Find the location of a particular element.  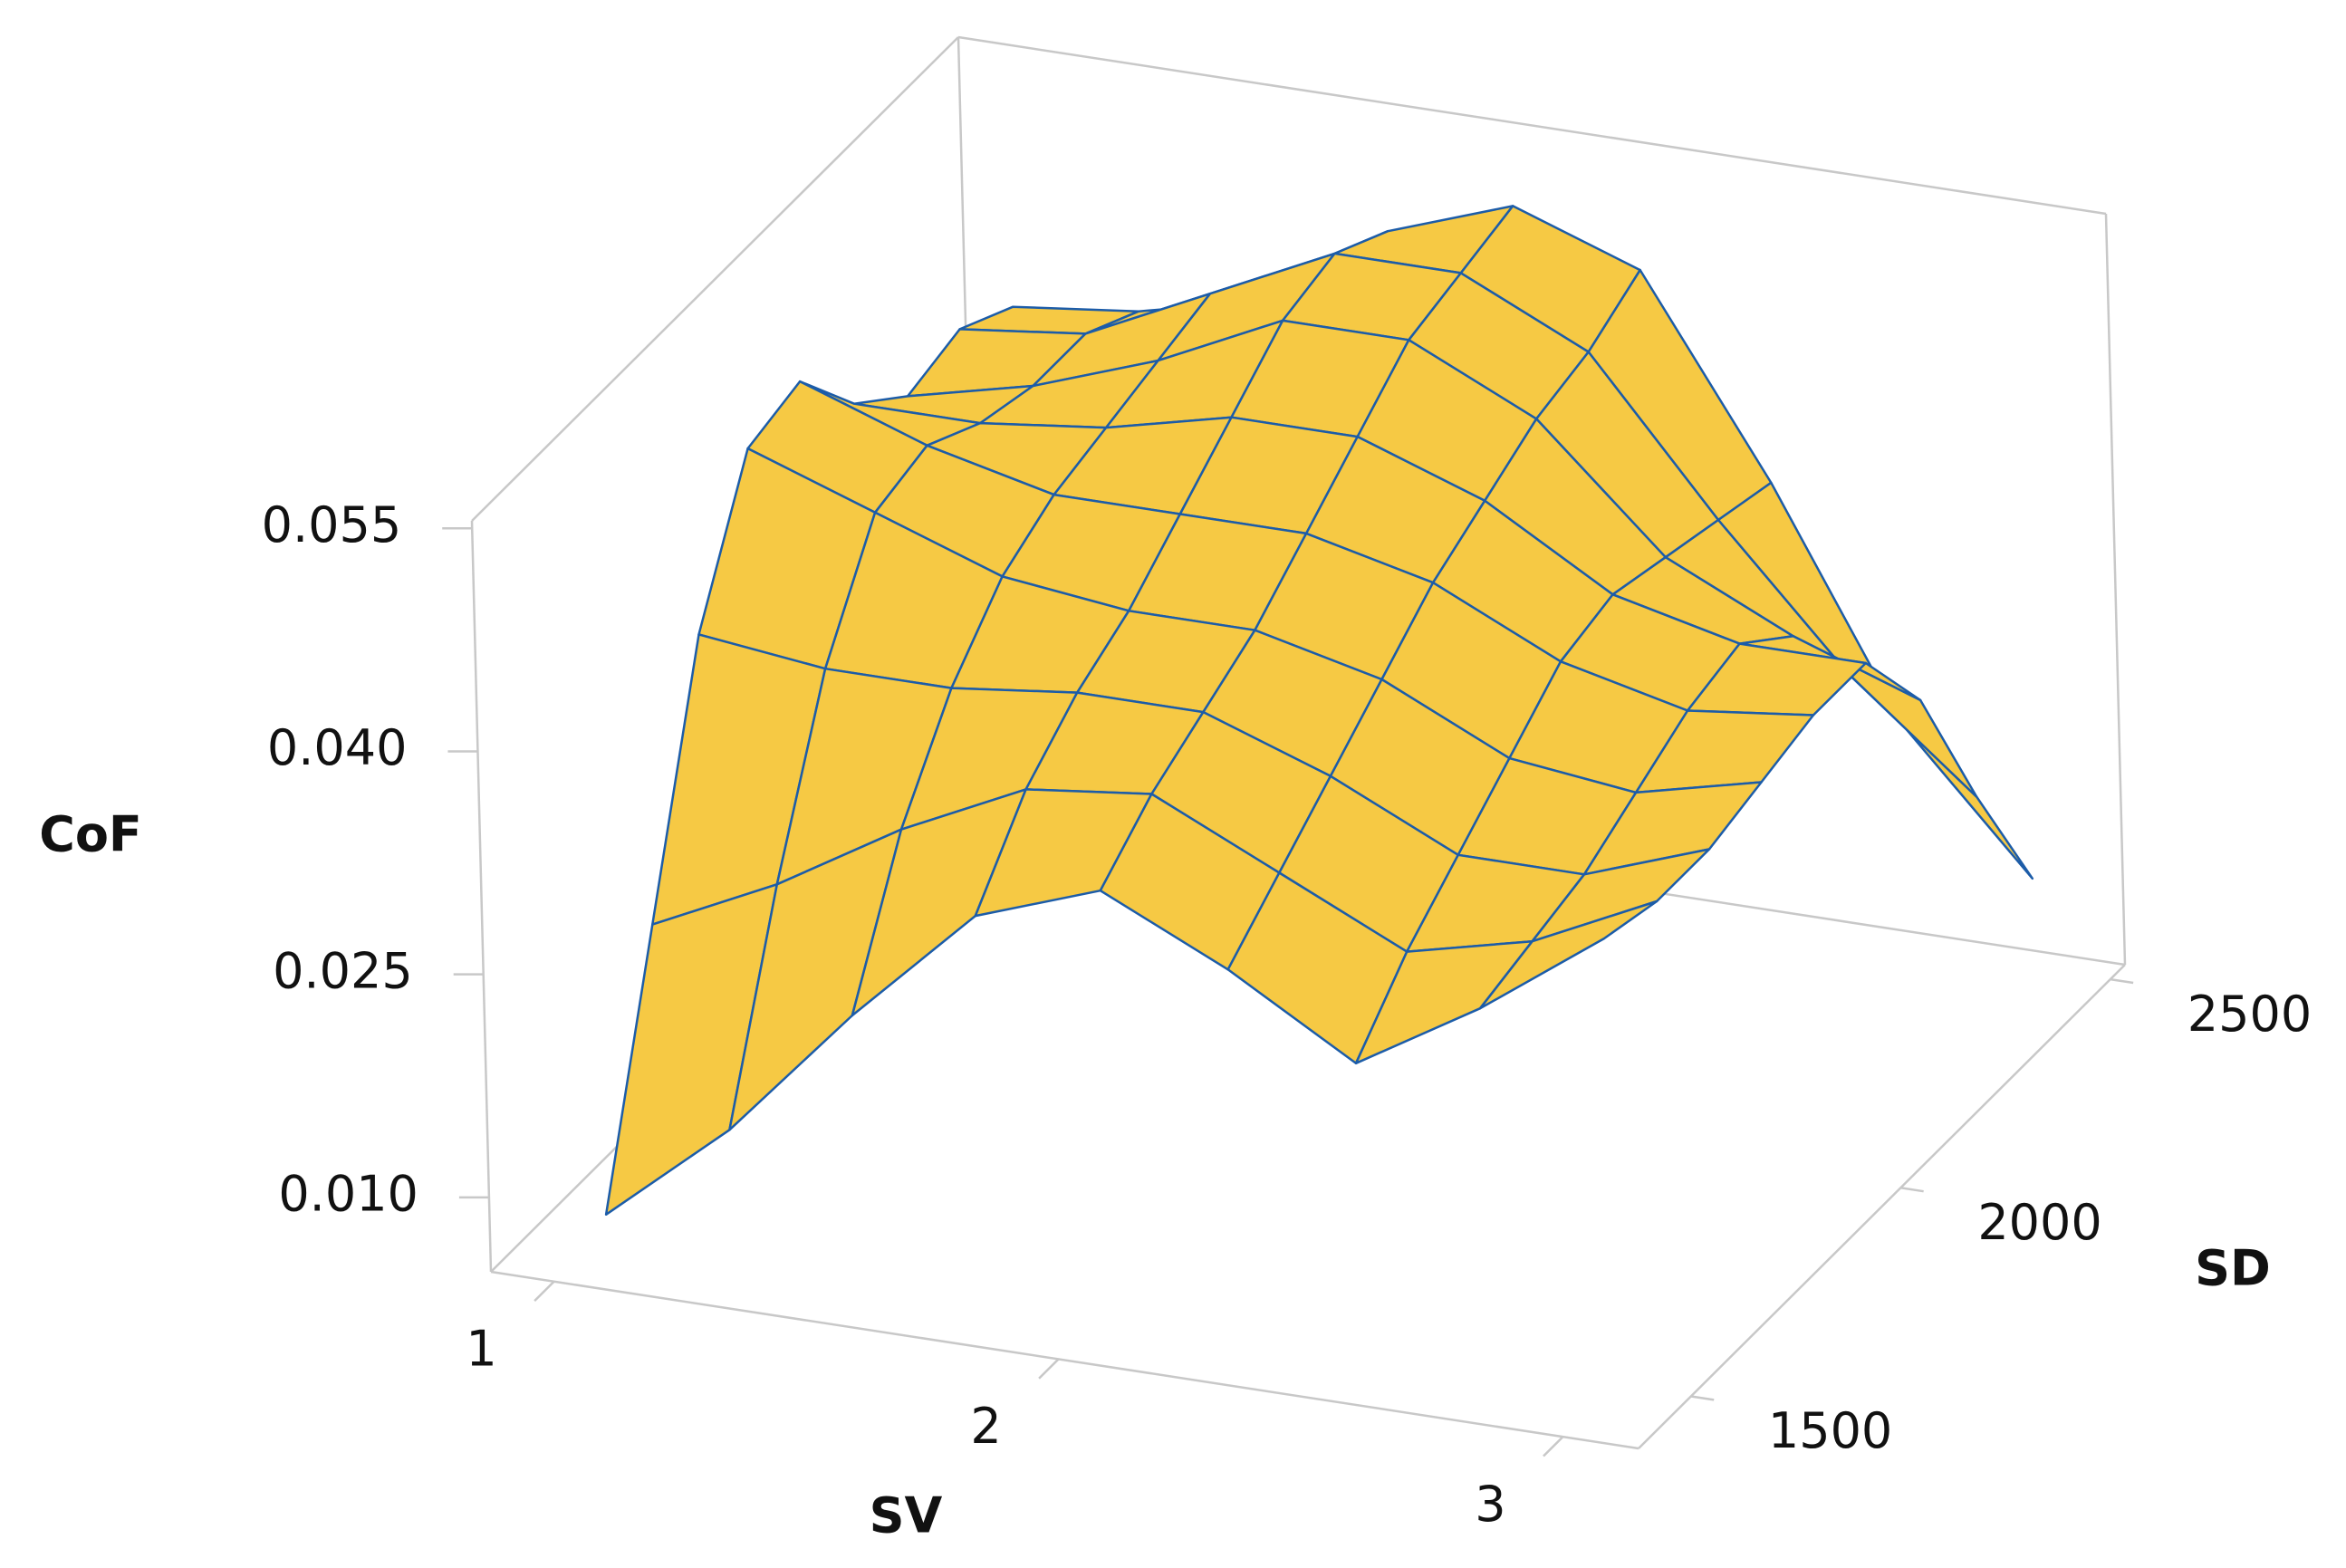

z-tick-label: 0.055 is located at coordinates (332, 524).